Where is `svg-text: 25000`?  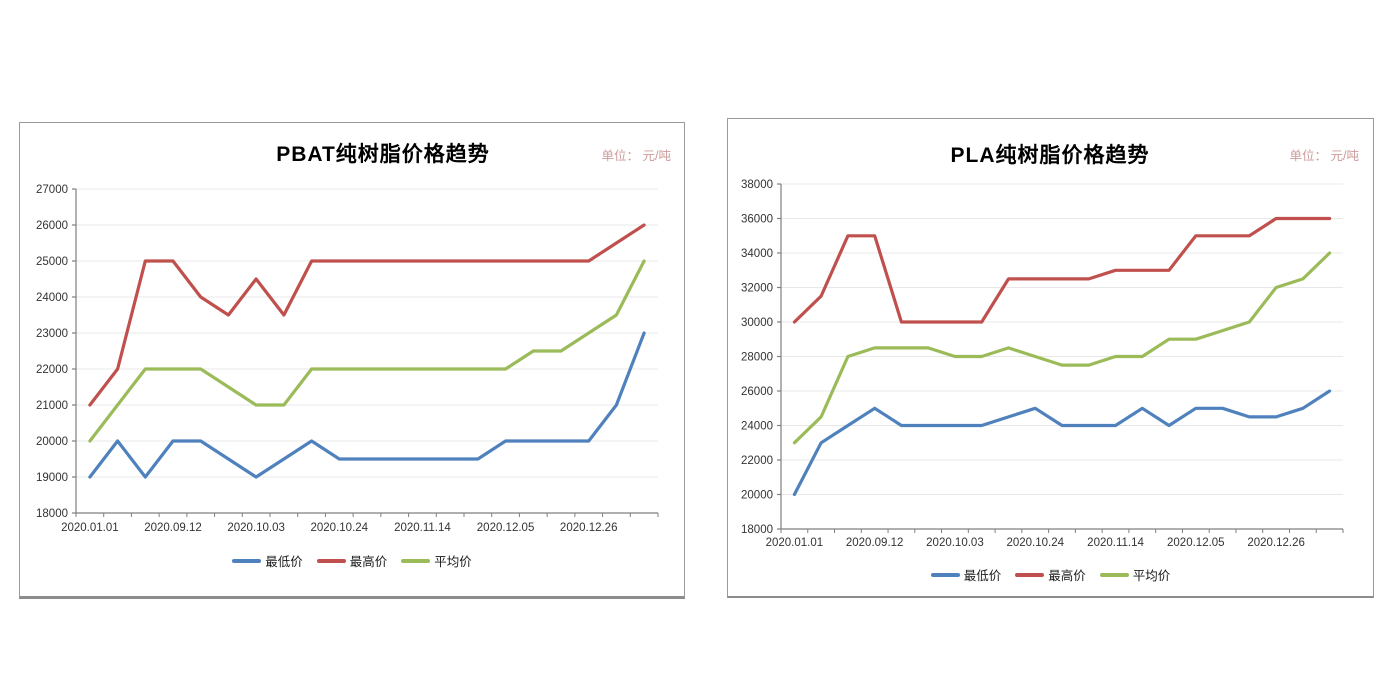
svg-text: 25000 is located at coordinates (52, 262).